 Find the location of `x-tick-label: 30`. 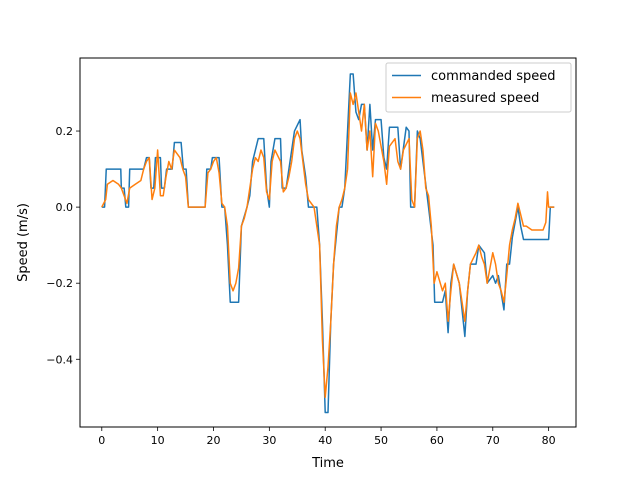

x-tick-label: 30 is located at coordinates (269, 440).